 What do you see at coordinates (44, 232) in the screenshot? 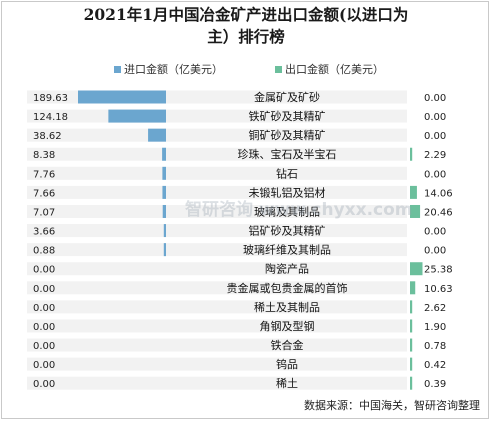
I see `import-value-label: 3.66` at bounding box center [44, 232].